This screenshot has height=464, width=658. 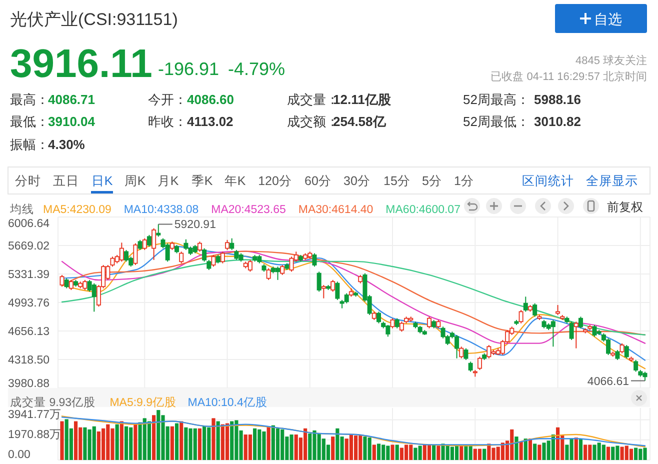 I want to click on series-label: MA10:10.4亿股, so click(x=228, y=402).